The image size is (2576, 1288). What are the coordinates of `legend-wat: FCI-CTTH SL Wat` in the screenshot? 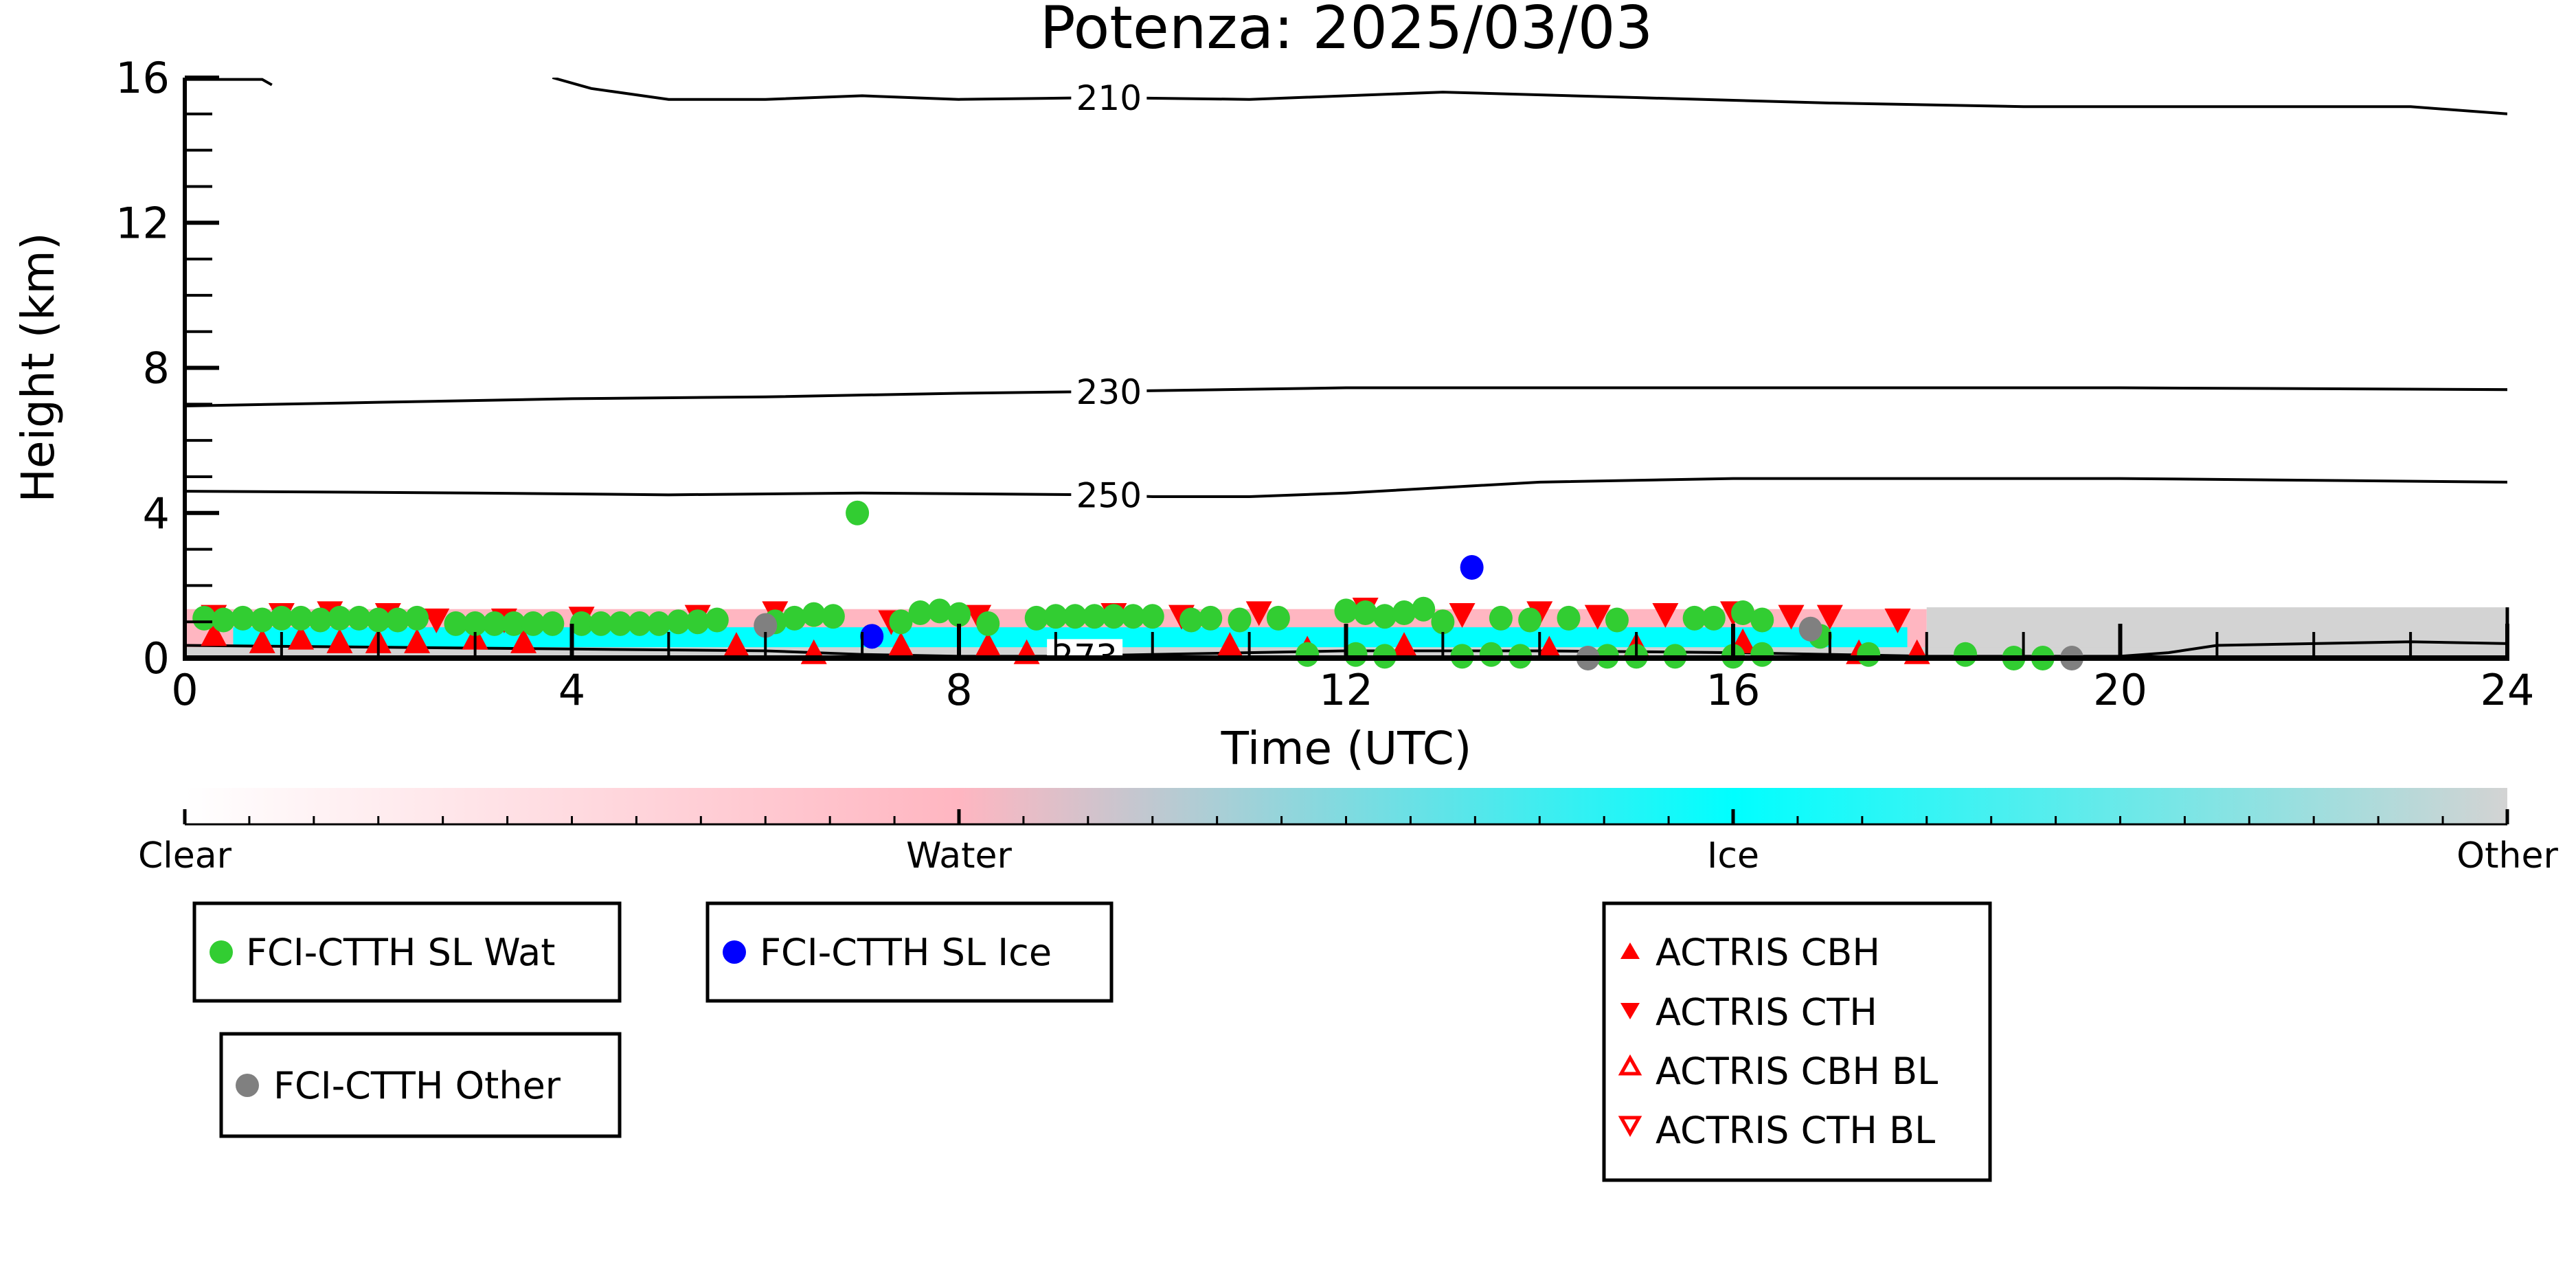 It's located at (407, 952).